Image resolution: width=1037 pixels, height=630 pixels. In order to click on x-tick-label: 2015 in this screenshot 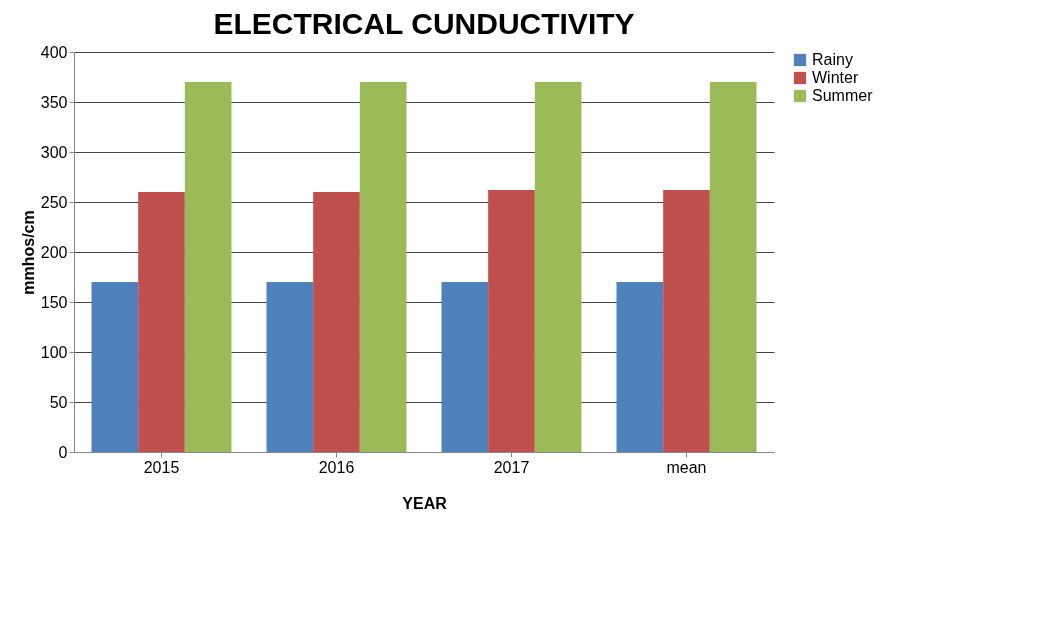, I will do `click(161, 467)`.